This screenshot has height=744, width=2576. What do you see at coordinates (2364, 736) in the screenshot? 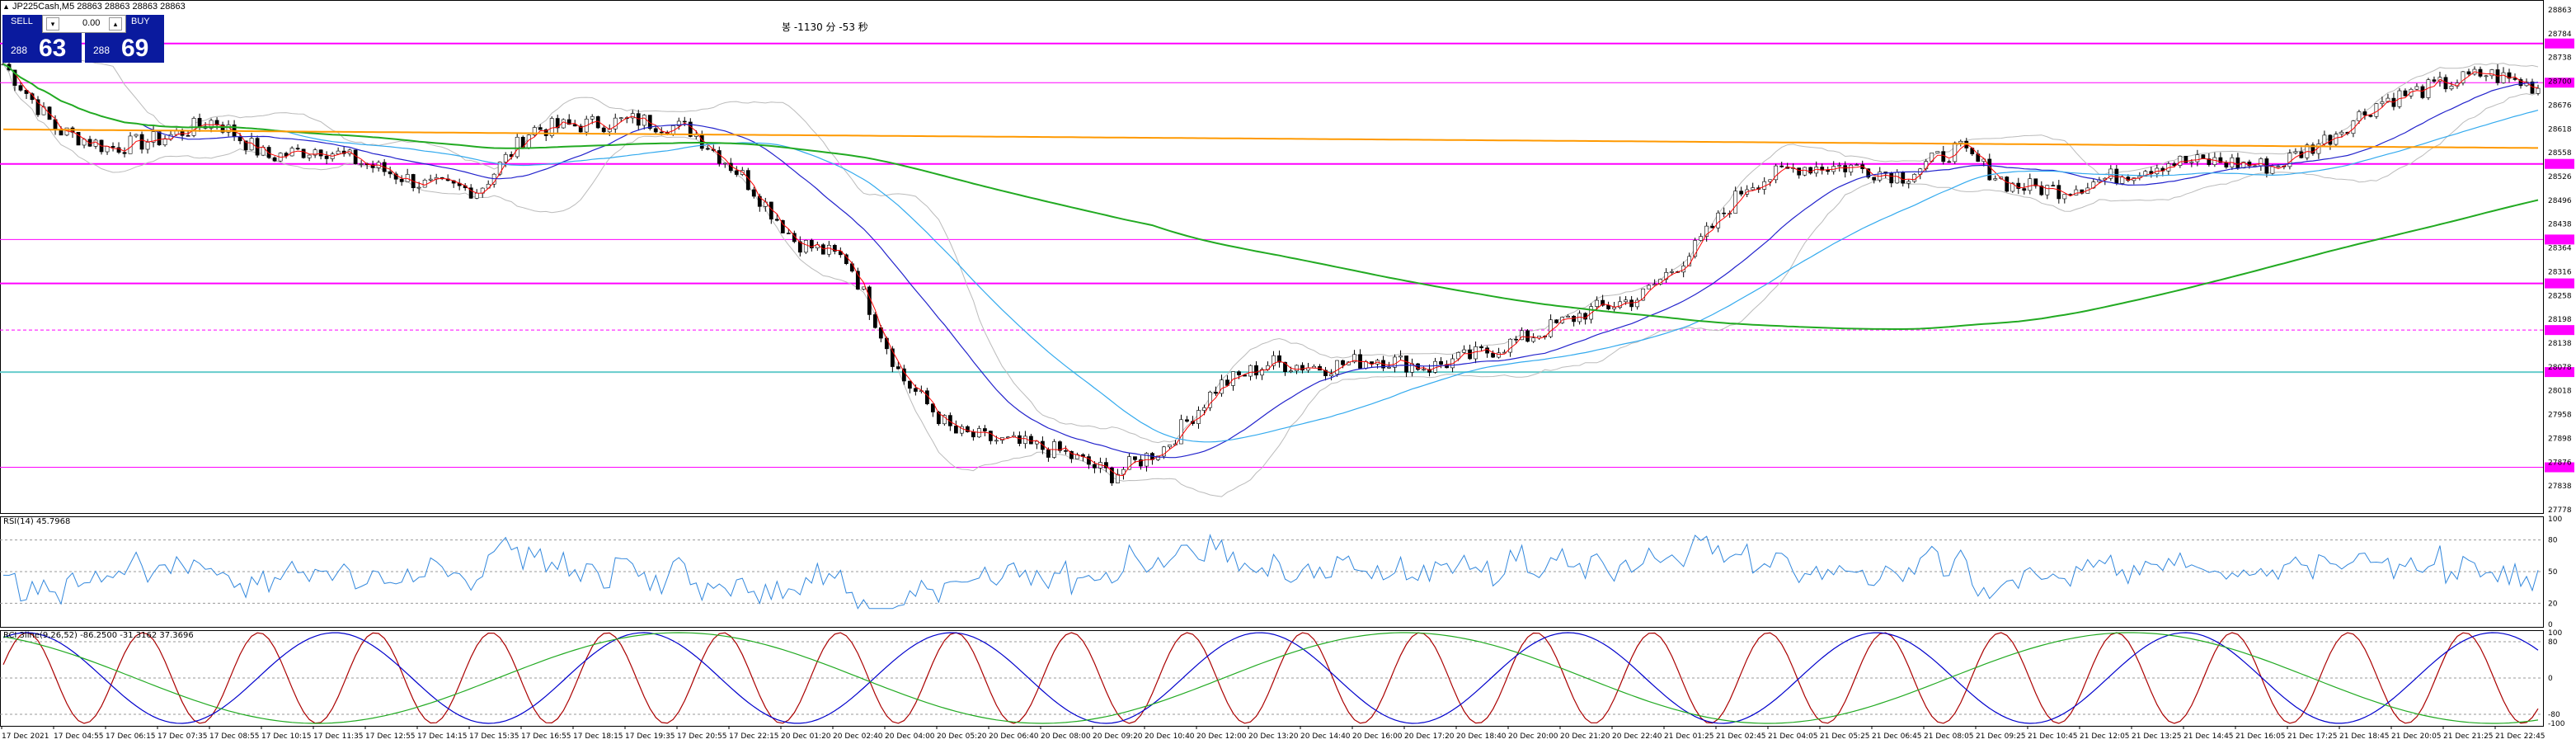
I see `time-axis-label: 21 Dec 18:45` at bounding box center [2364, 736].